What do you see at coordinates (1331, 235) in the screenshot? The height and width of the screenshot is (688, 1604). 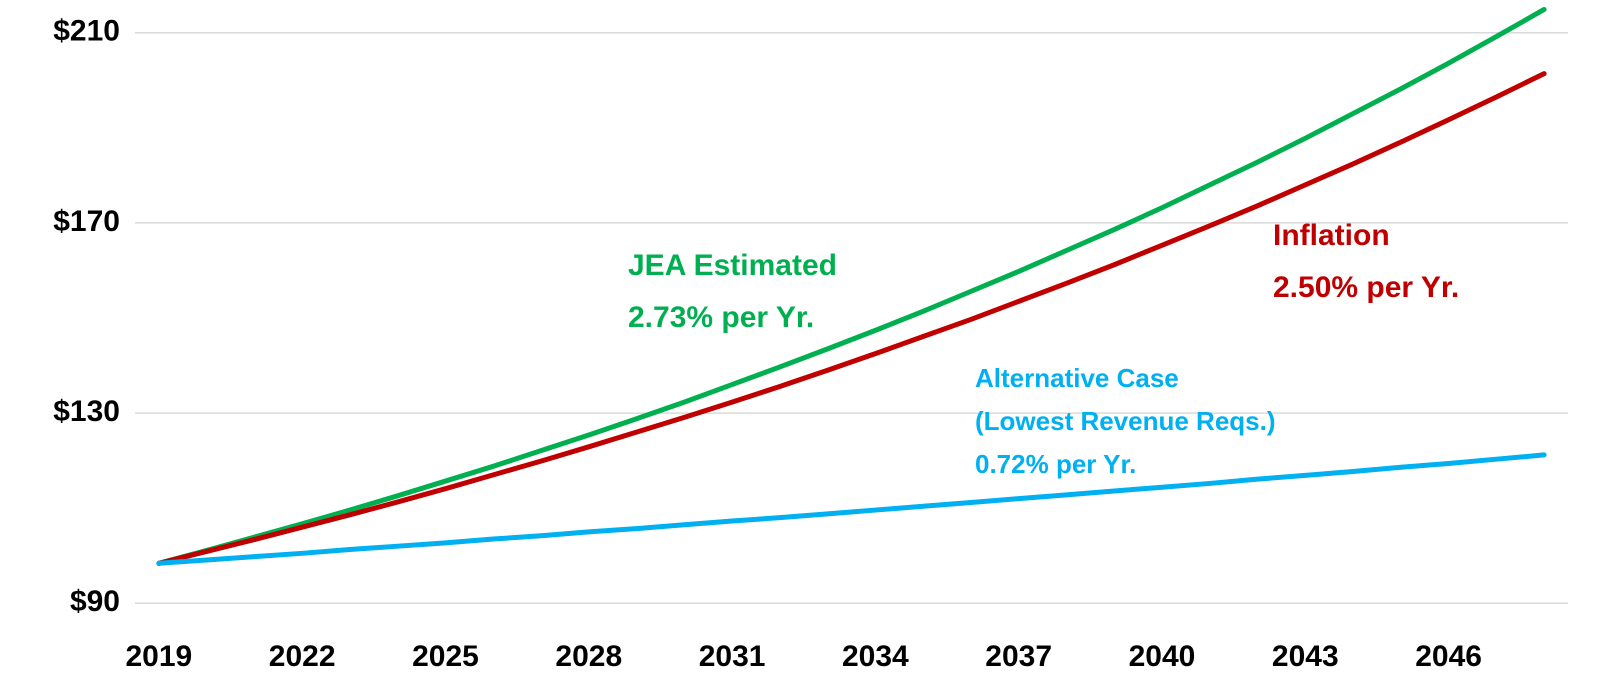 I see `annotation: Inflation` at bounding box center [1331, 235].